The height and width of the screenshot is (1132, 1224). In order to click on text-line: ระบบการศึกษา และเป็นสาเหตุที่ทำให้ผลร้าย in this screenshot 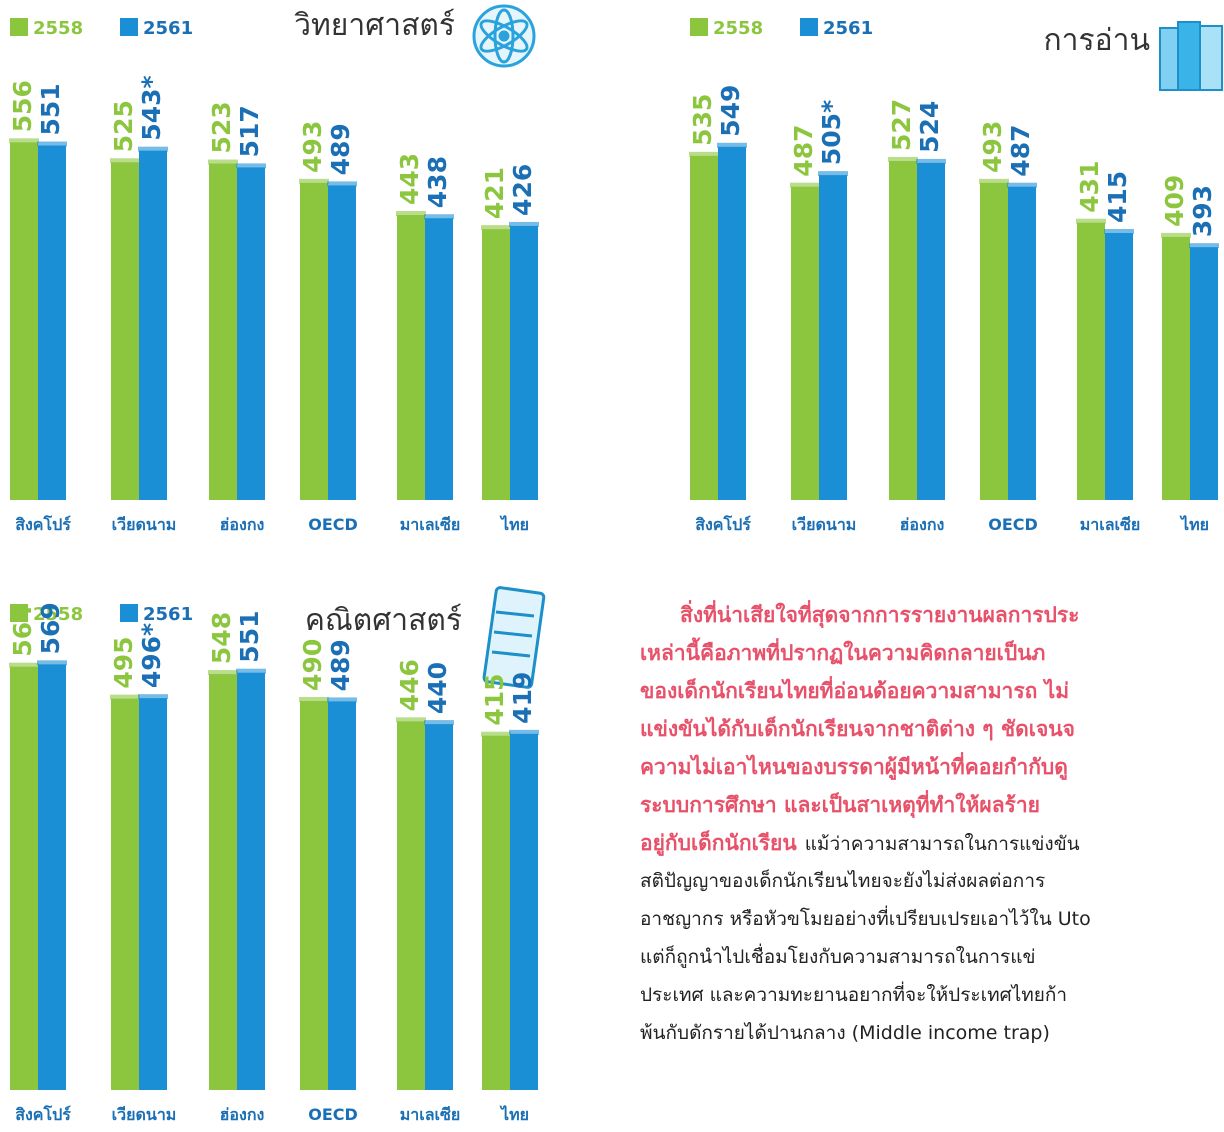, I will do `click(932, 805)`.